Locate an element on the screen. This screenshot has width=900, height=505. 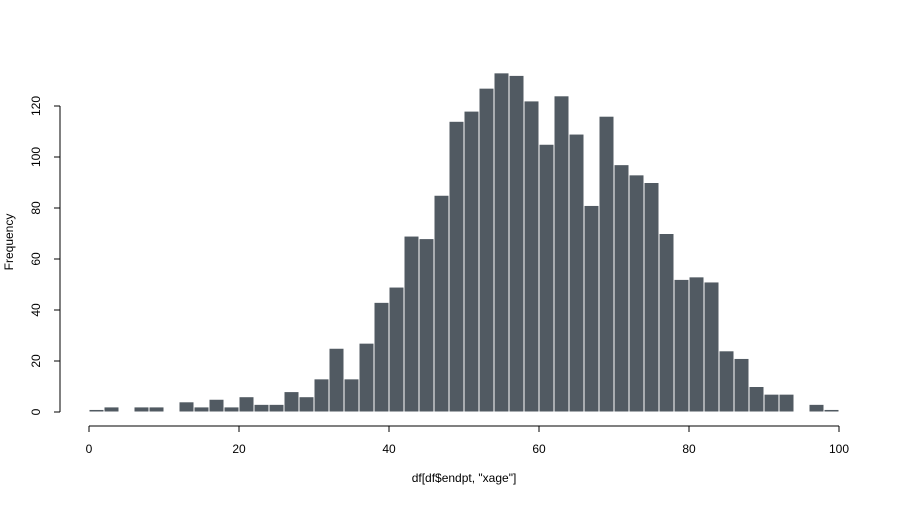
y-tick-label: 120 is located at coordinates (36, 106).